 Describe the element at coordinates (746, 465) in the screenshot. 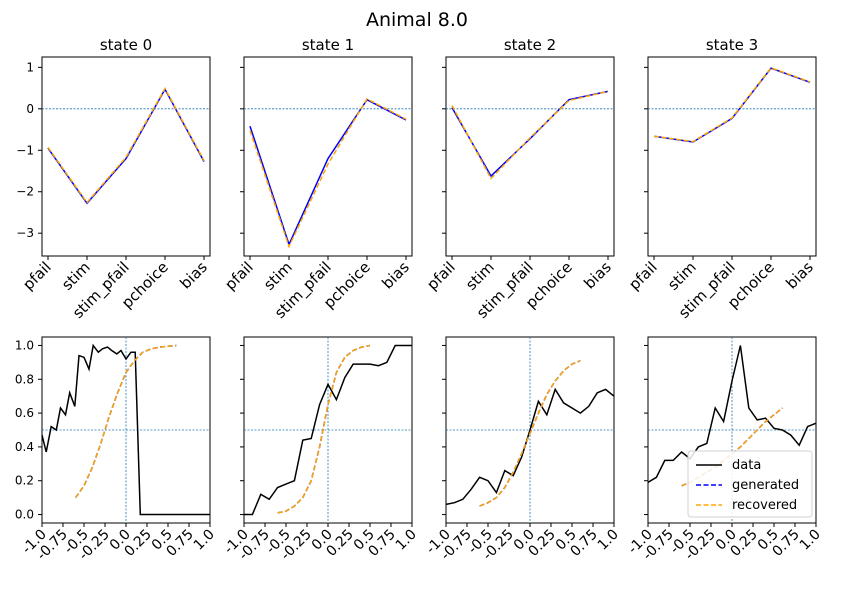

I see `legend-label: data` at that location.